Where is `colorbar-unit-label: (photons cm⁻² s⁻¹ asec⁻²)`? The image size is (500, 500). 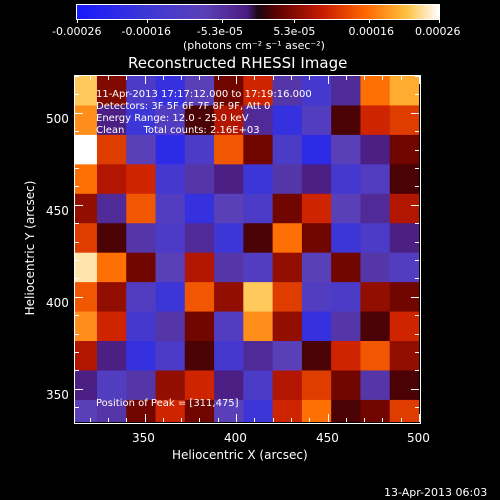
colorbar-unit-label: (photons cm⁻² s⁻¹ asec⁻²) is located at coordinates (254, 45).